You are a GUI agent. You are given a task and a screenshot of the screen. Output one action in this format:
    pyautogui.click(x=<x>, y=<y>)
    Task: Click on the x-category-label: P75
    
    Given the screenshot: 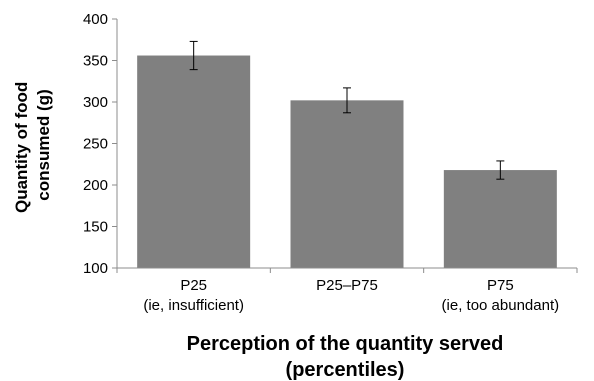 What is the action you would take?
    pyautogui.click(x=500, y=285)
    